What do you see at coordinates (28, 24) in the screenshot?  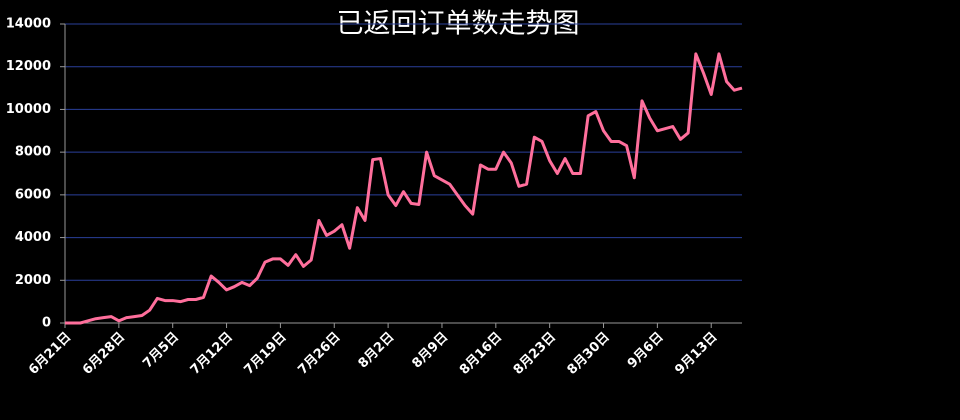 I see `y-tick-label: 14000` at bounding box center [28, 24].